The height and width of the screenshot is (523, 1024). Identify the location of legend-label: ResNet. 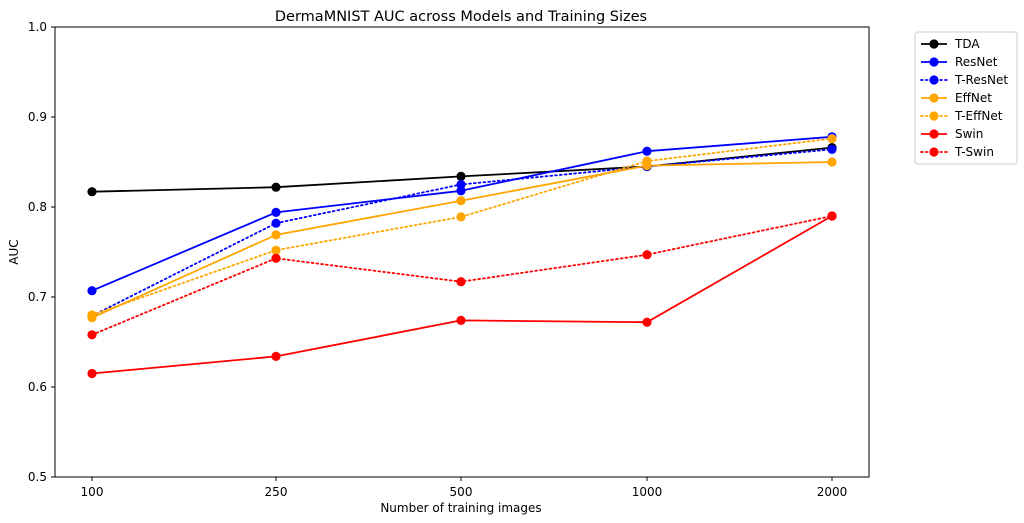
(976, 62).